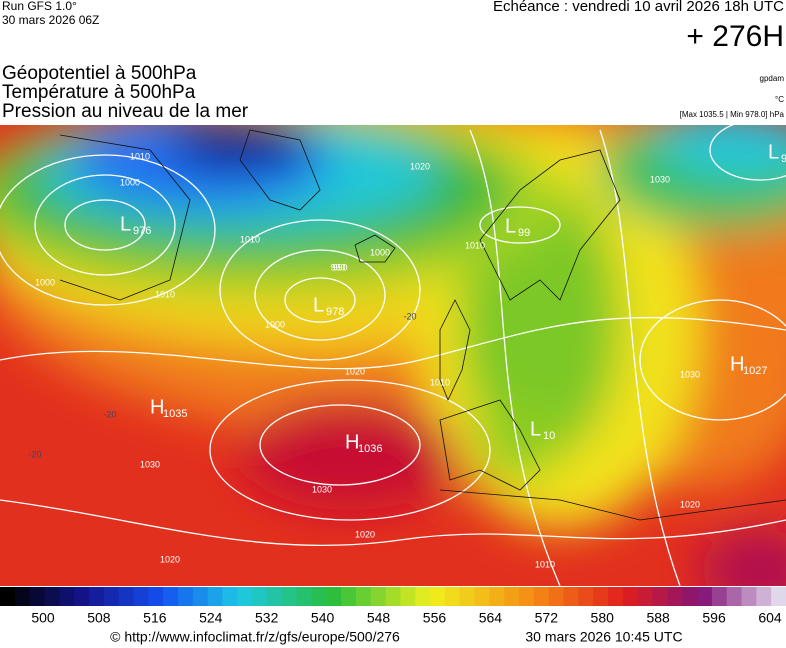 The width and height of the screenshot is (786, 648). What do you see at coordinates (50, 20) in the screenshot?
I see `run-time: 30 mars 2026 06Z` at bounding box center [50, 20].